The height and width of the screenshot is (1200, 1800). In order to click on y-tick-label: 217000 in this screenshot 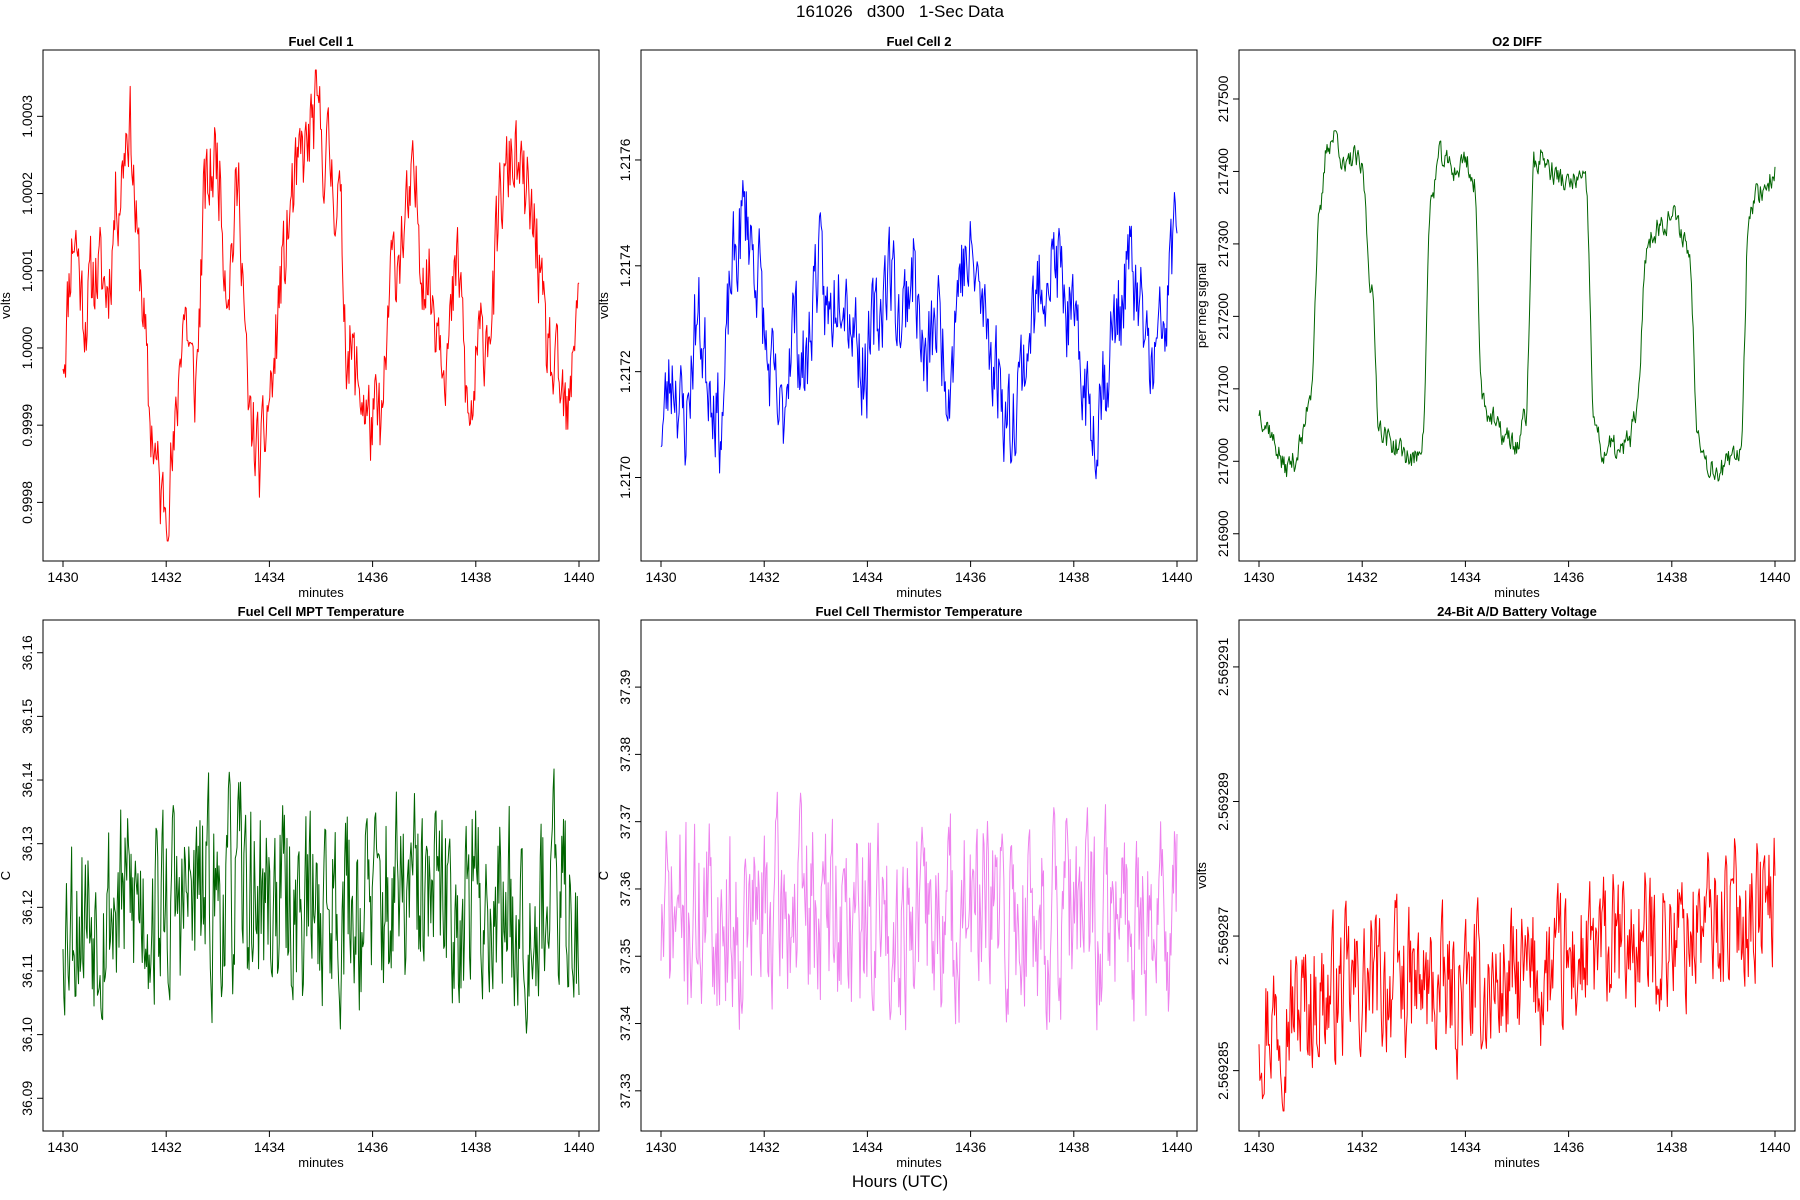, I will do `click(1223, 461)`.